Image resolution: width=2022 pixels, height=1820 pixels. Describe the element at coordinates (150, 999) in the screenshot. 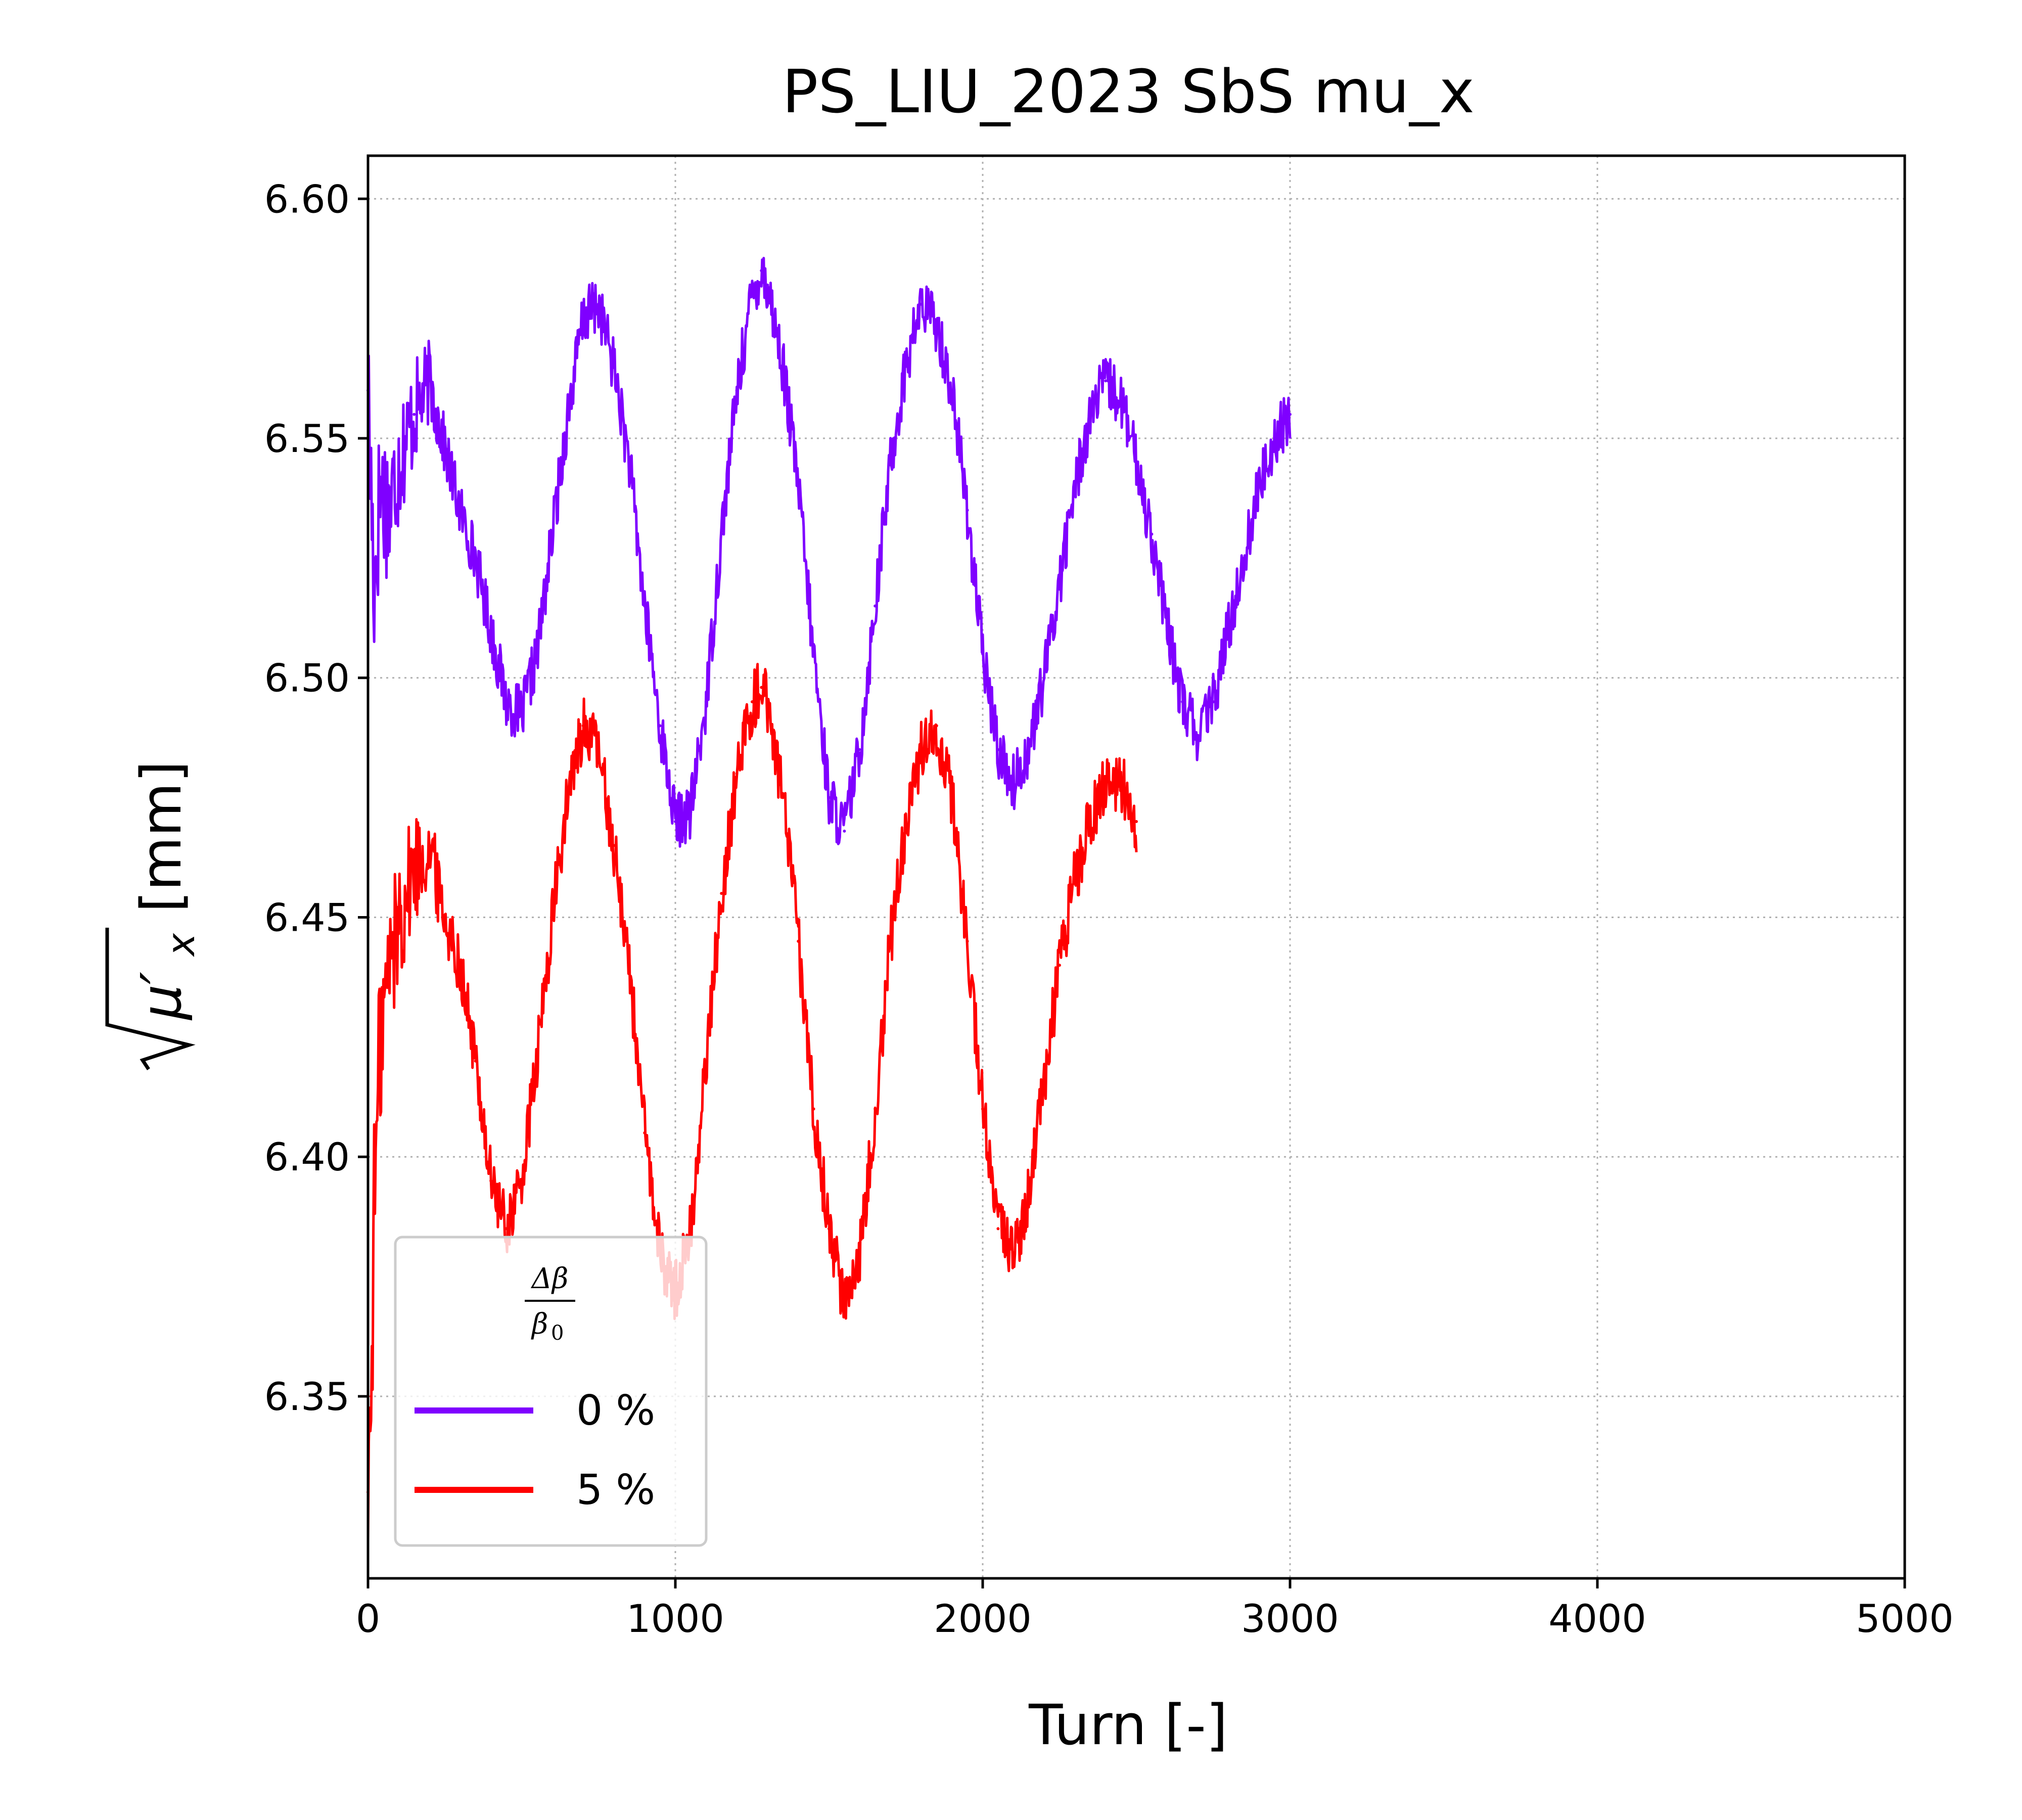

I see `sqrt-symbol` at that location.